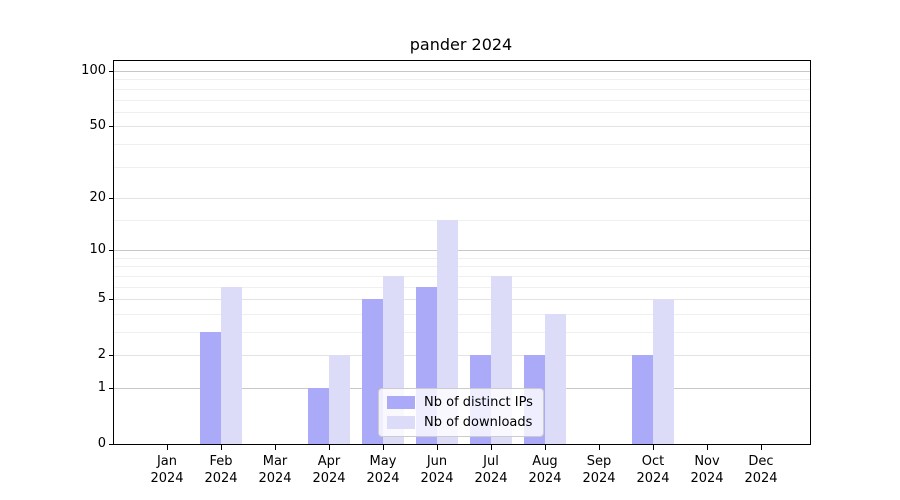  I want to click on legend-item-distinct-ips: Nb of distinct IPs, so click(460, 402).